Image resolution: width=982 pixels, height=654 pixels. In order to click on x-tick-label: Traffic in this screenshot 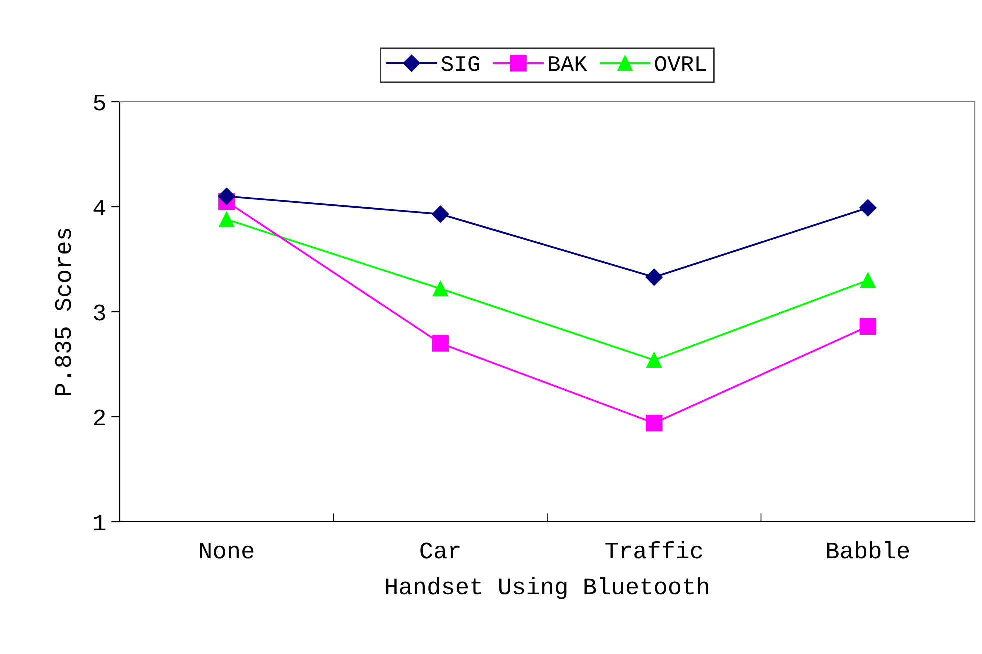, I will do `click(654, 550)`.